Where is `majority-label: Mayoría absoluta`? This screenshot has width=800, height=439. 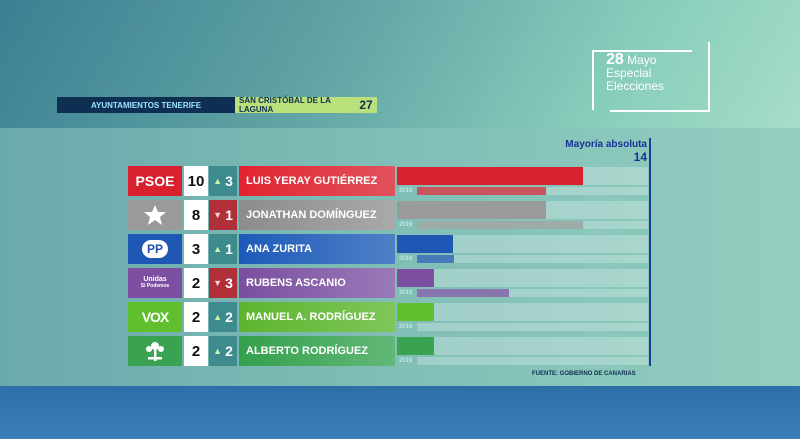
majority-label: Mayoría absoluta is located at coordinates (606, 144).